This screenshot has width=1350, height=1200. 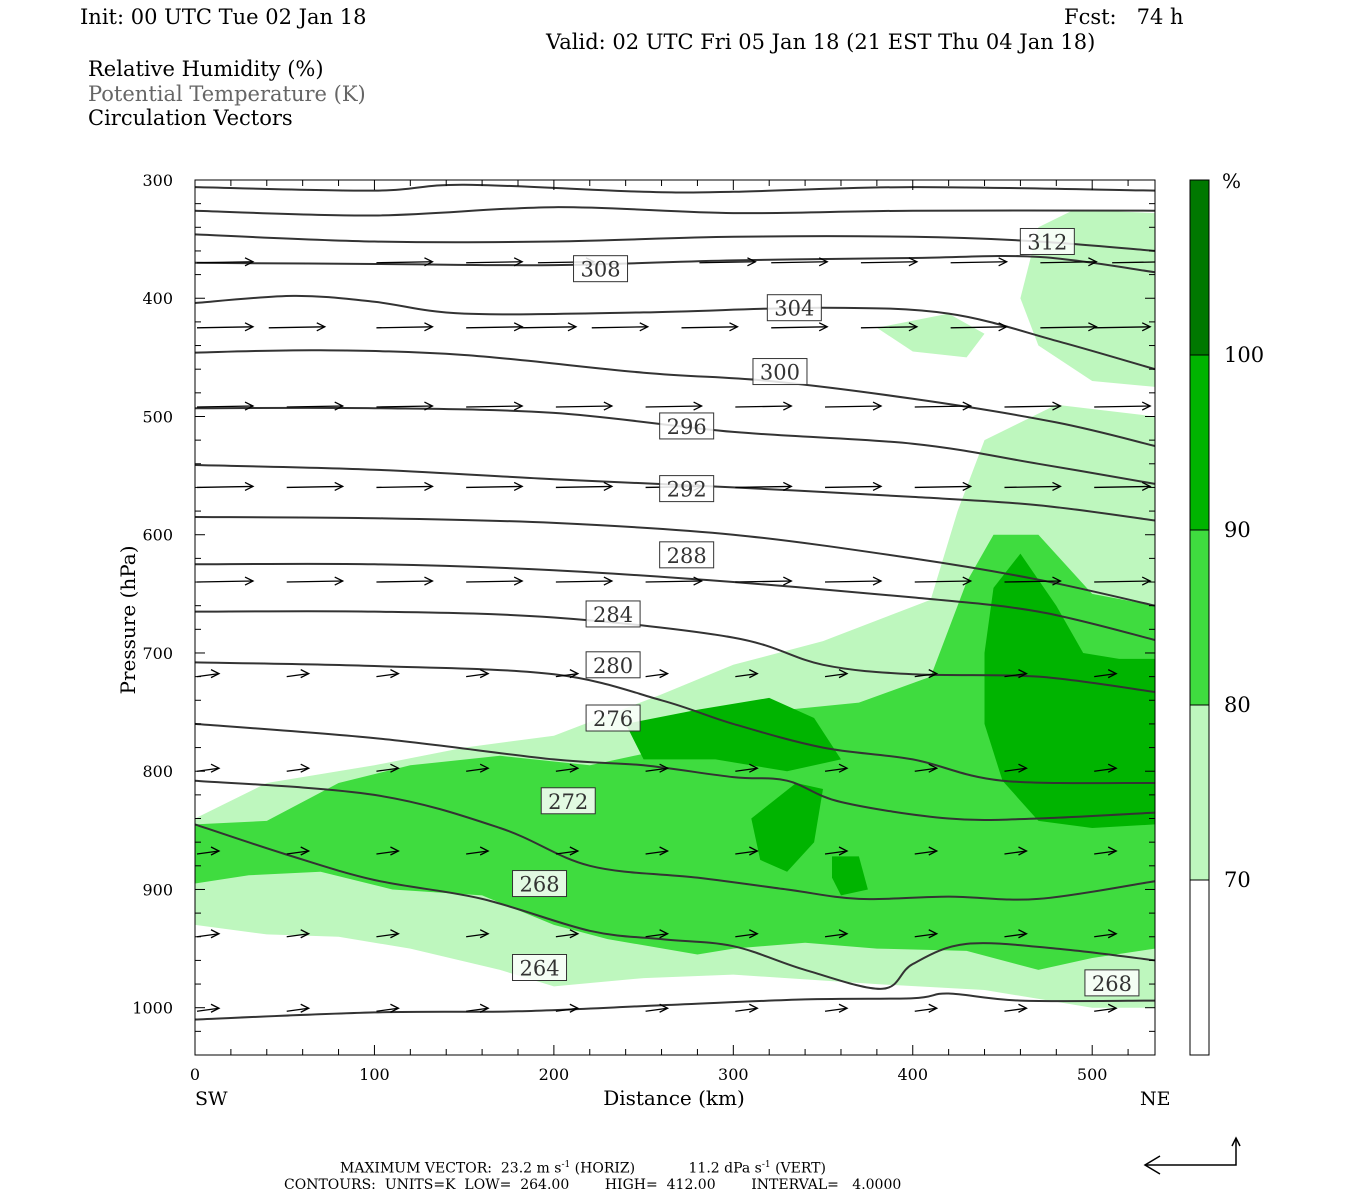 What do you see at coordinates (157, 771) in the screenshot?
I see `y-tick-label: 800` at bounding box center [157, 771].